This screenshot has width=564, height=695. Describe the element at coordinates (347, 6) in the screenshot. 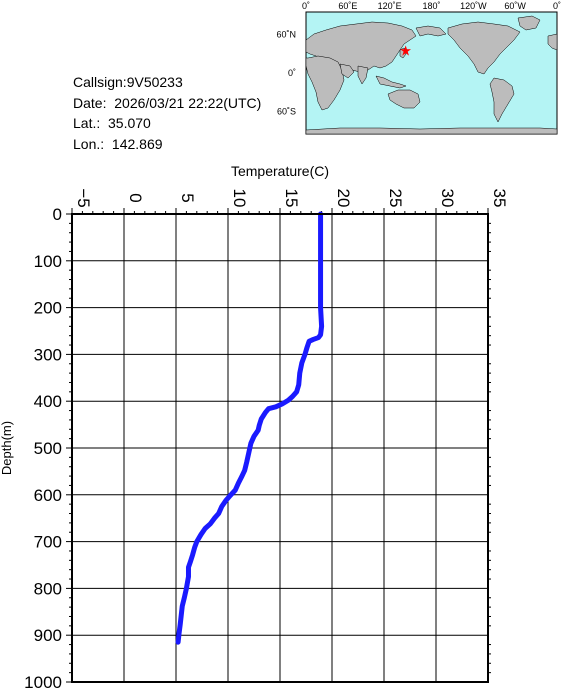

I see `map-longitude-label: 60˚E` at that location.